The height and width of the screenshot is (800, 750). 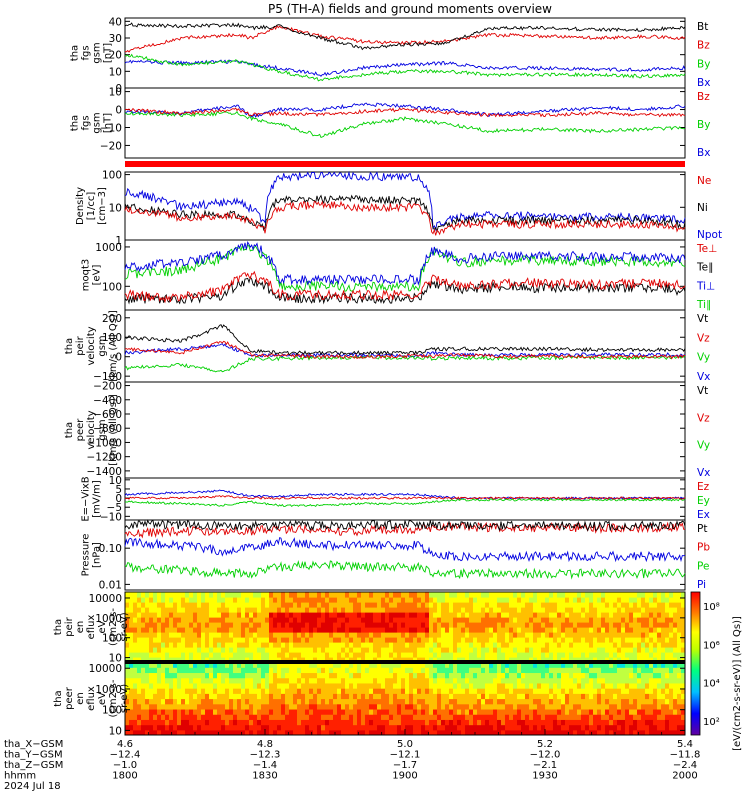 What do you see at coordinates (32, 786) in the screenshot?
I see `date-label: 2024 Jul 18` at bounding box center [32, 786].